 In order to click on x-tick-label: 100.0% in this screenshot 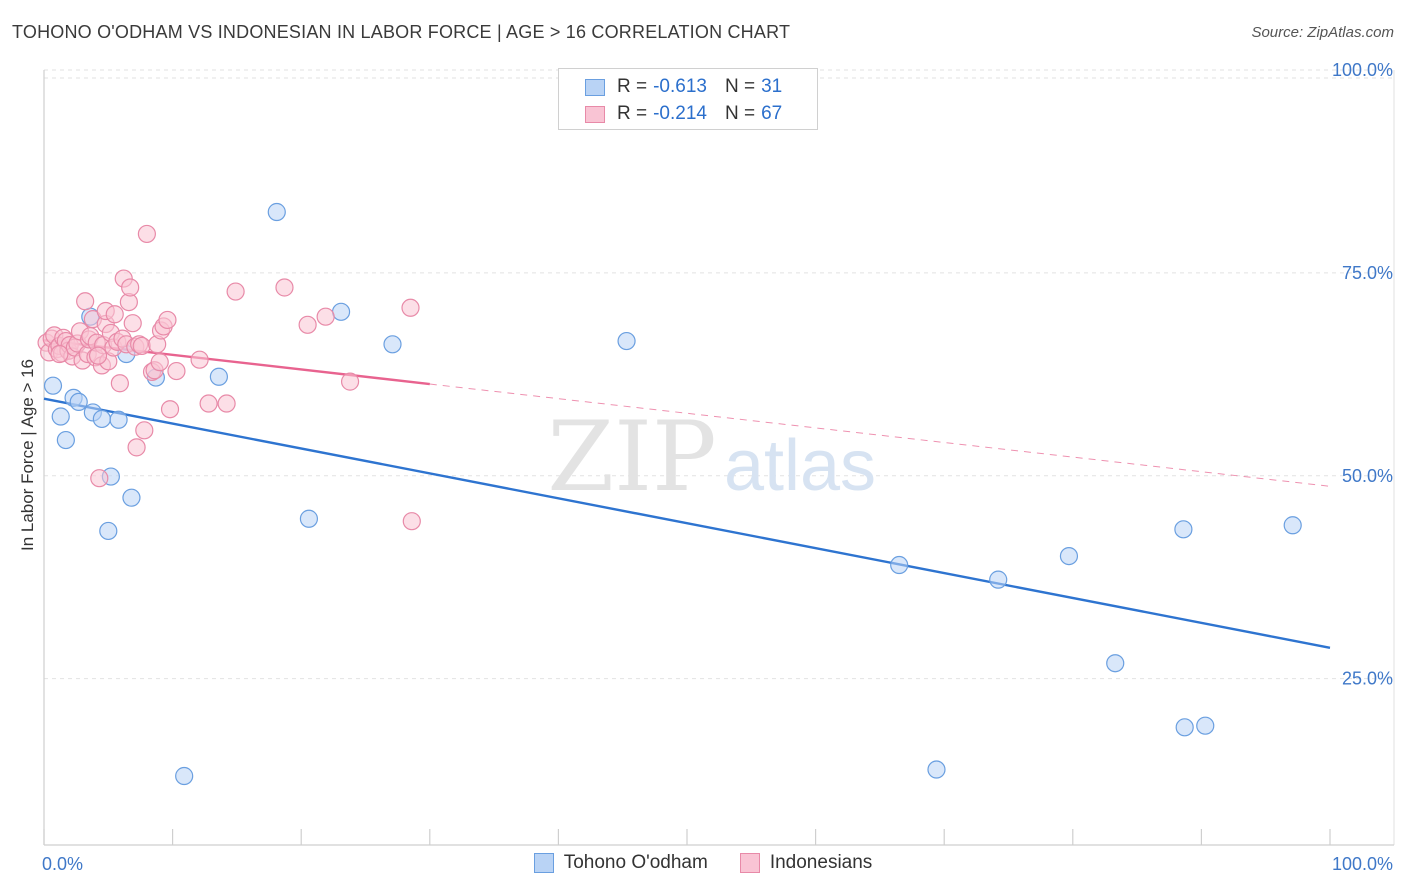, I will do `click(1362, 864)`.